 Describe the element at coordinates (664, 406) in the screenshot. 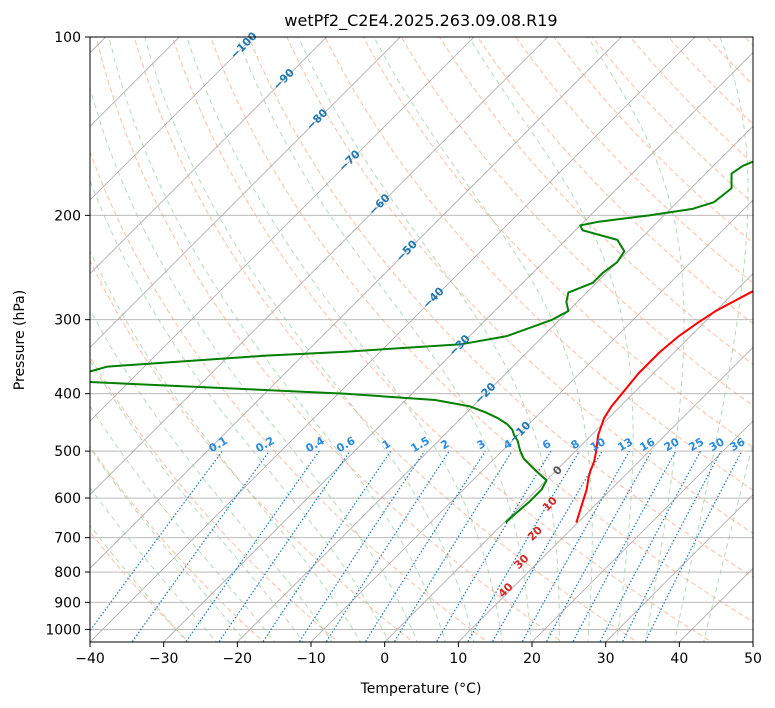

I see `temperature-profile-line` at that location.